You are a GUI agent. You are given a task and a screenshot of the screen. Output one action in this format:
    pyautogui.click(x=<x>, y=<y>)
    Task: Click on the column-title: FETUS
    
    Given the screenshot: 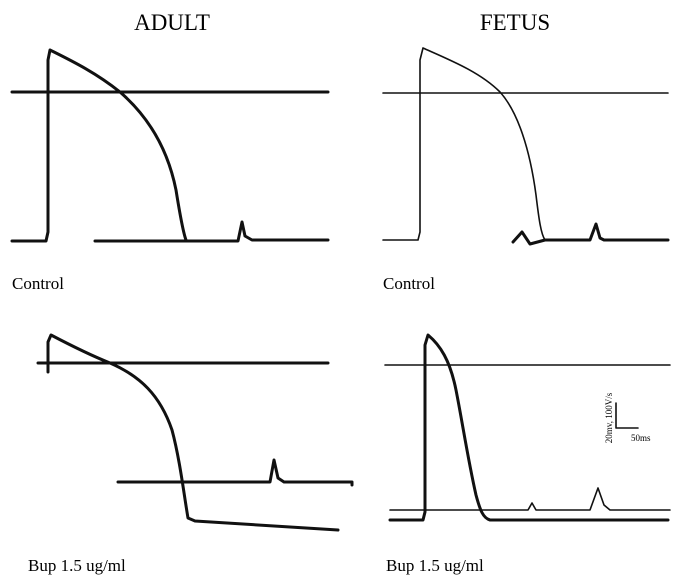 What is the action you would take?
    pyautogui.click(x=515, y=22)
    